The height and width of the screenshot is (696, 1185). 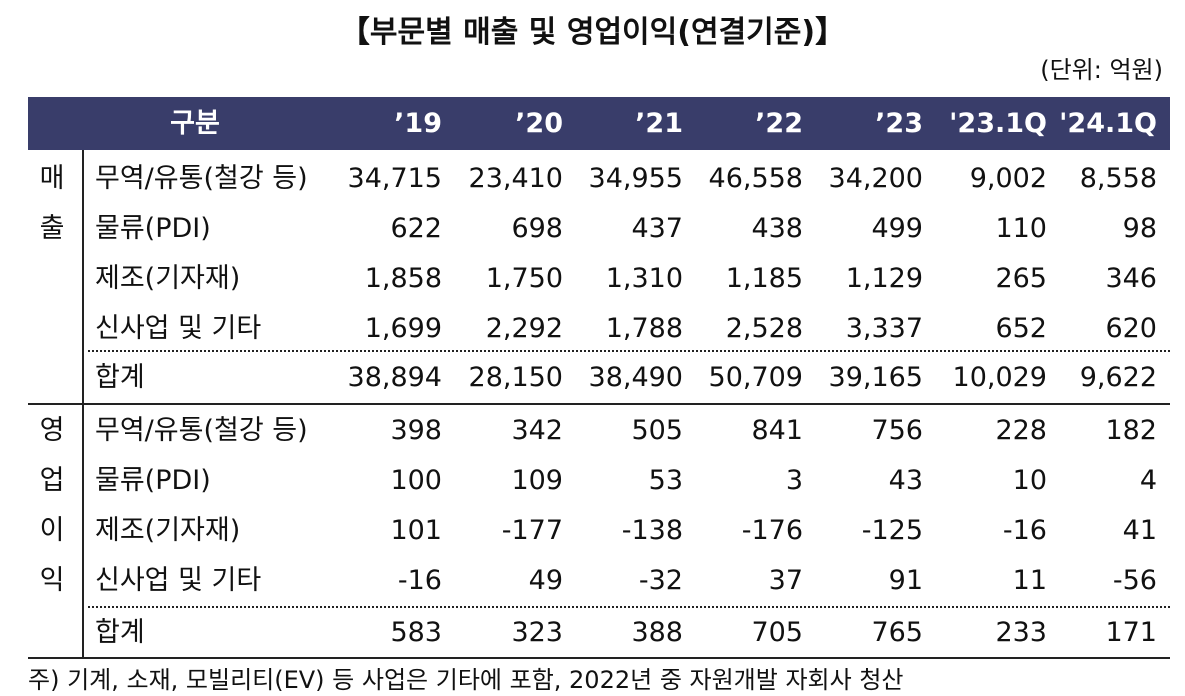 What do you see at coordinates (1021, 228) in the screenshot?
I see `row-value: 110` at bounding box center [1021, 228].